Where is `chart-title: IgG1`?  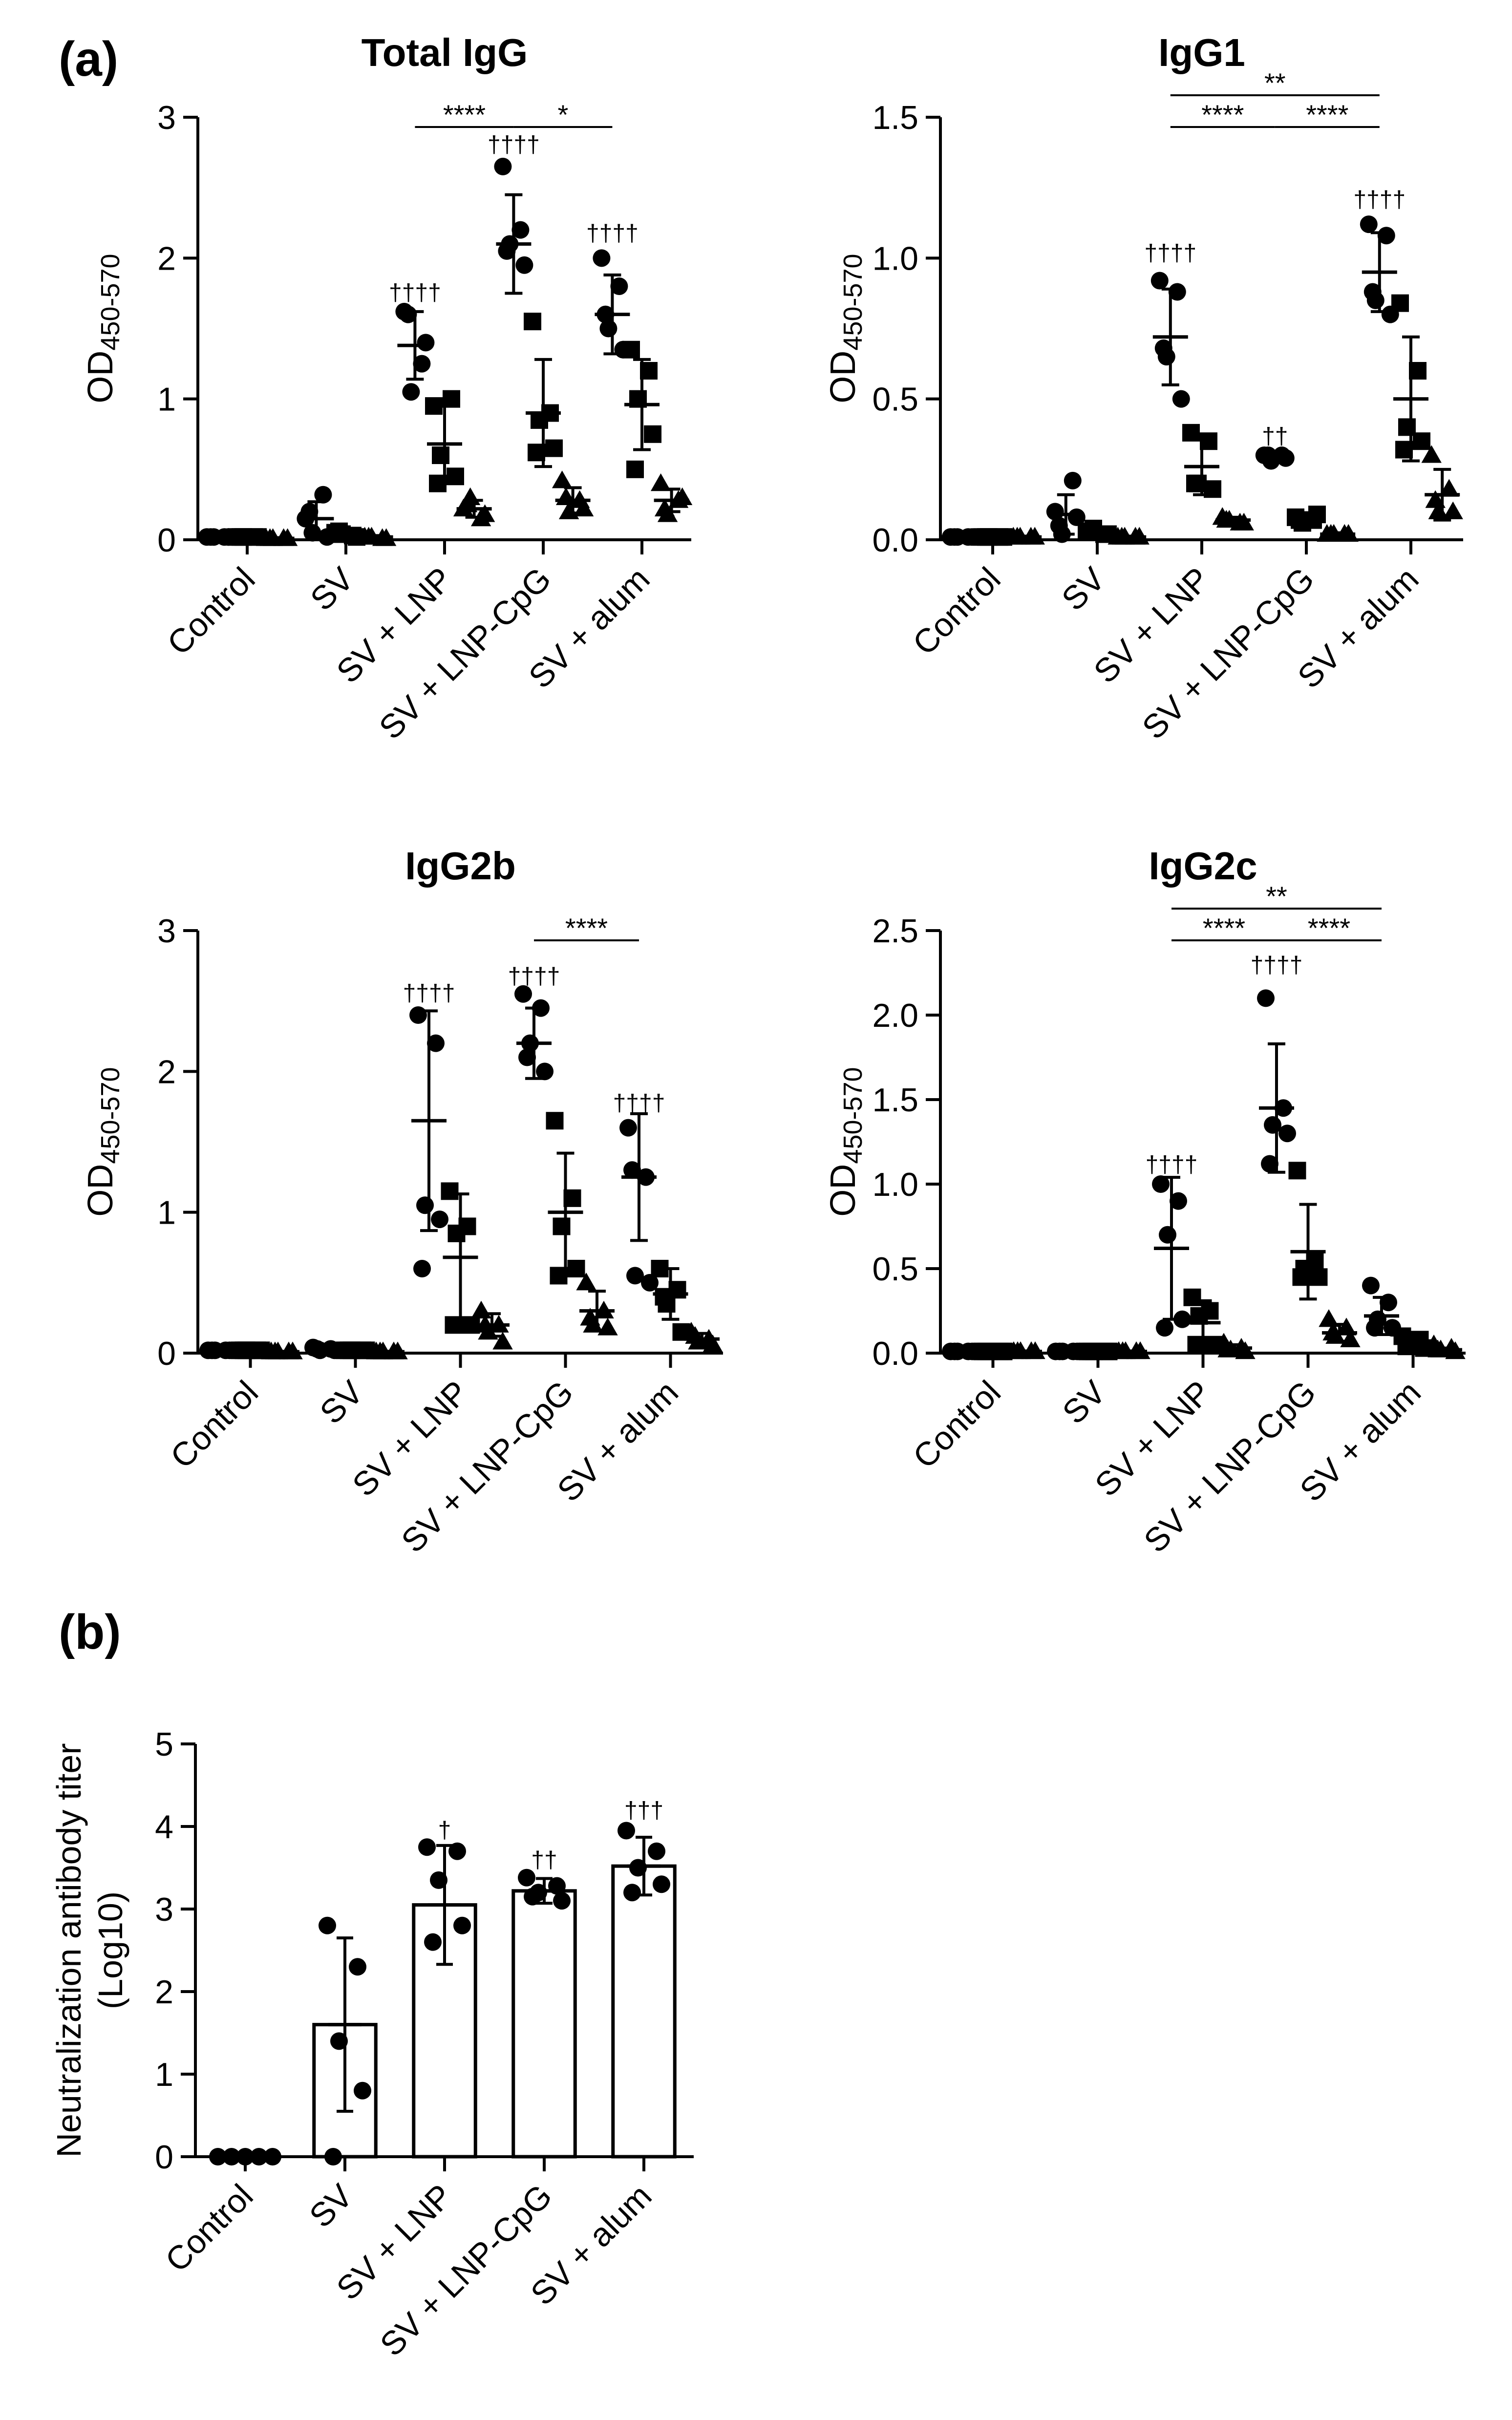
chart-title: IgG1 is located at coordinates (1202, 52).